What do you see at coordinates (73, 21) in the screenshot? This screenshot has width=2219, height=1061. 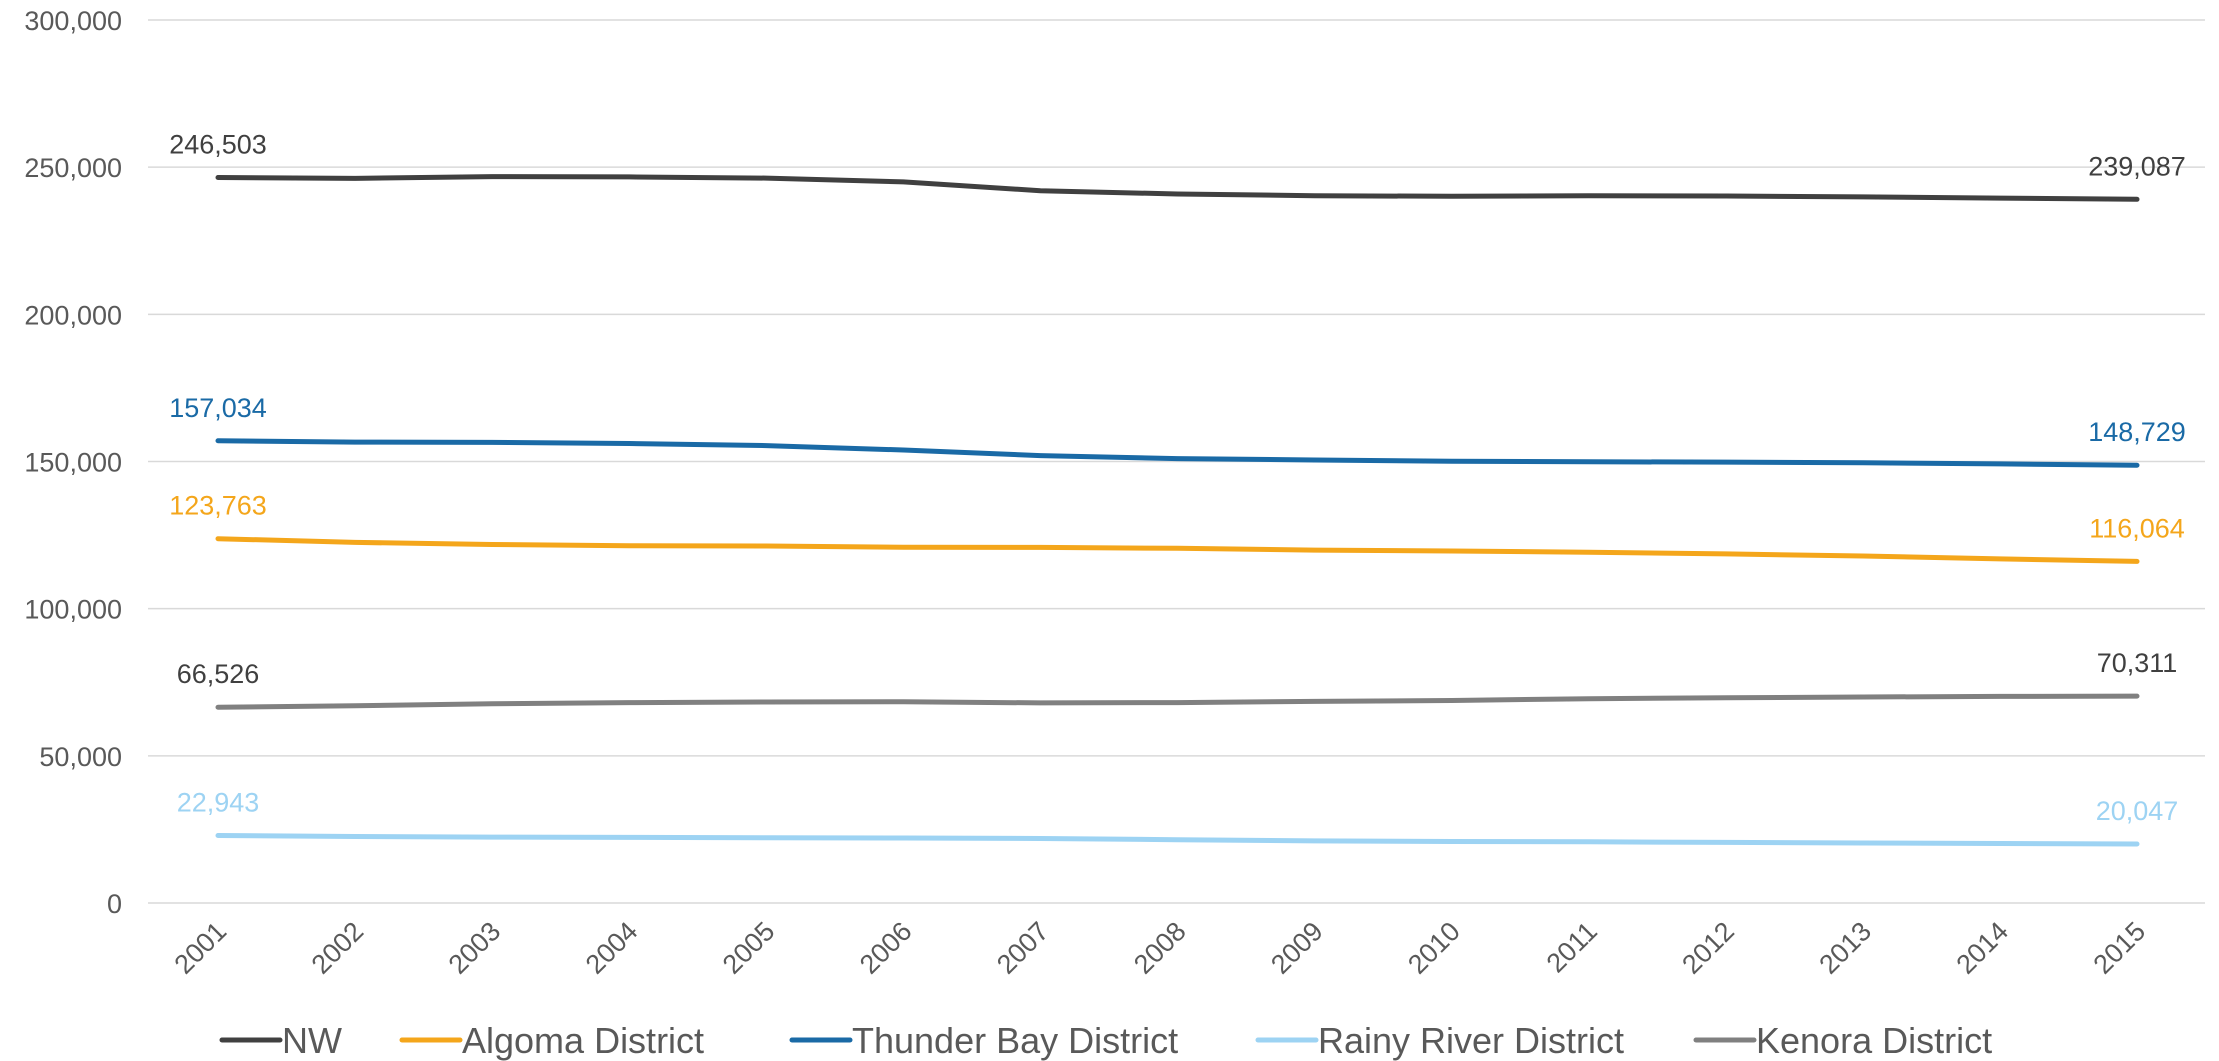 I see `y-tick-label: 300,000` at bounding box center [73, 21].